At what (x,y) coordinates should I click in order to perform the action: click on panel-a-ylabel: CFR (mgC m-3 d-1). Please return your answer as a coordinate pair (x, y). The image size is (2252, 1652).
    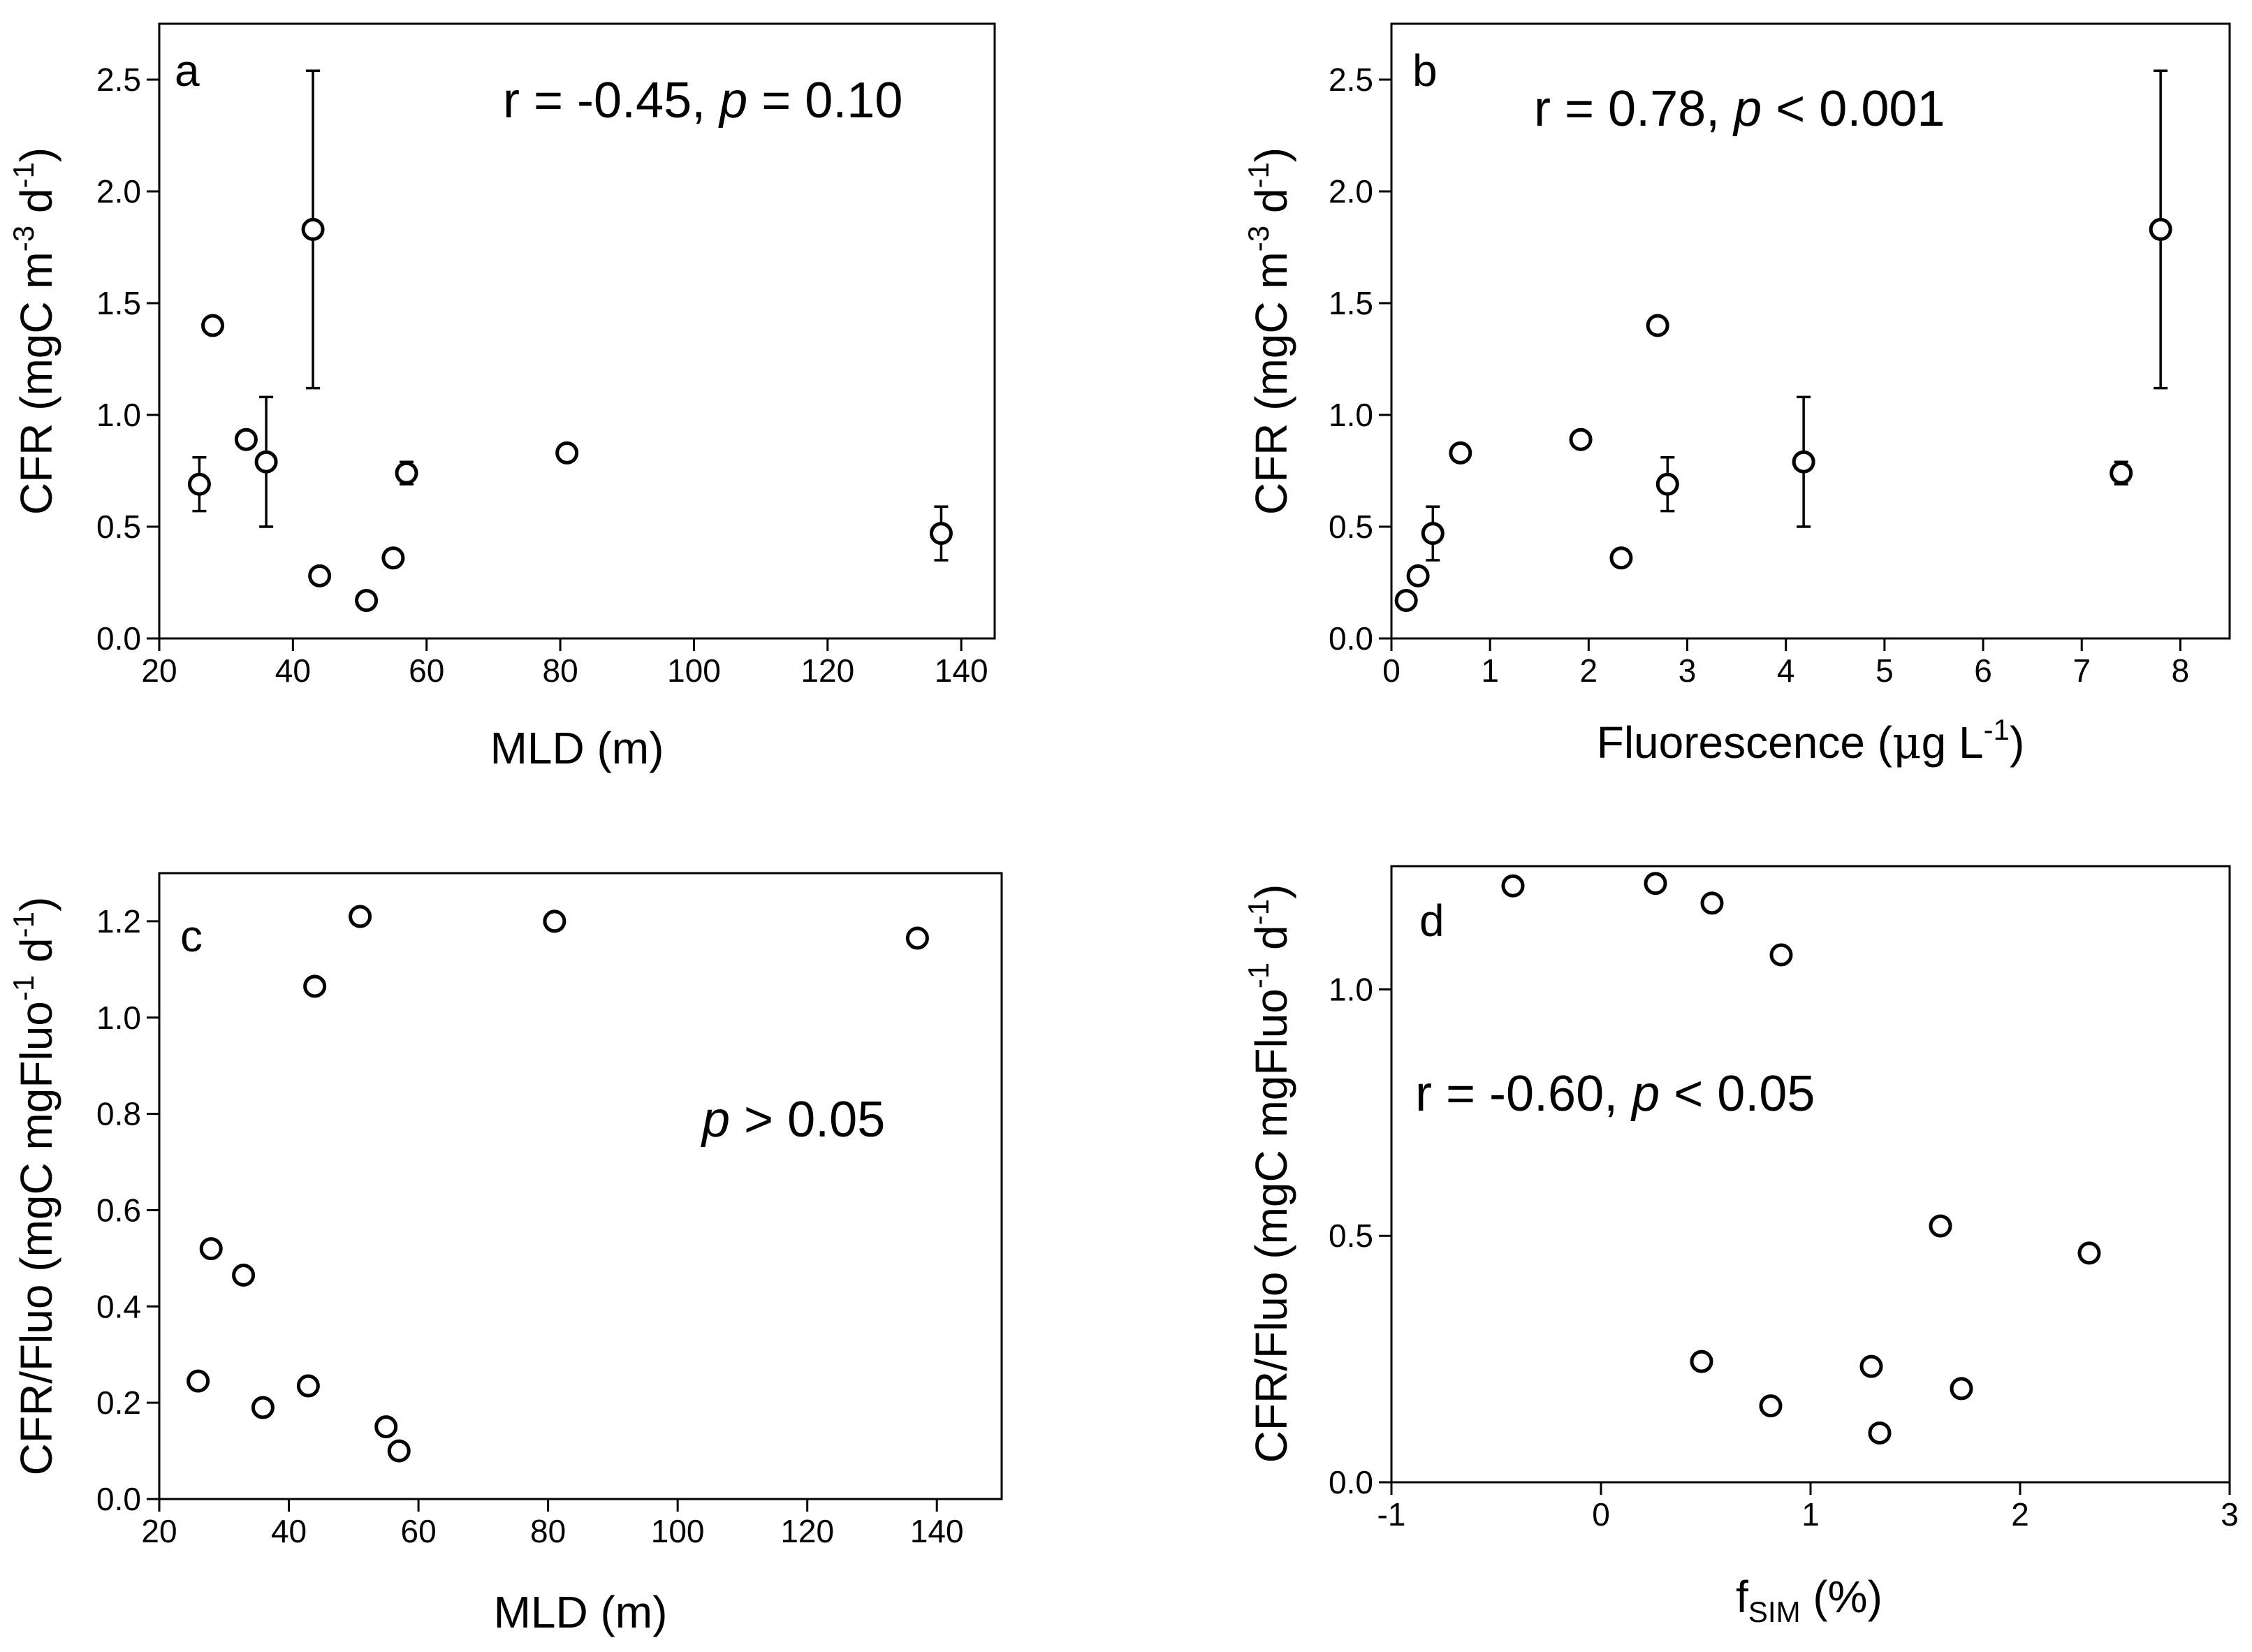
    Looking at the image, I should click on (34, 331).